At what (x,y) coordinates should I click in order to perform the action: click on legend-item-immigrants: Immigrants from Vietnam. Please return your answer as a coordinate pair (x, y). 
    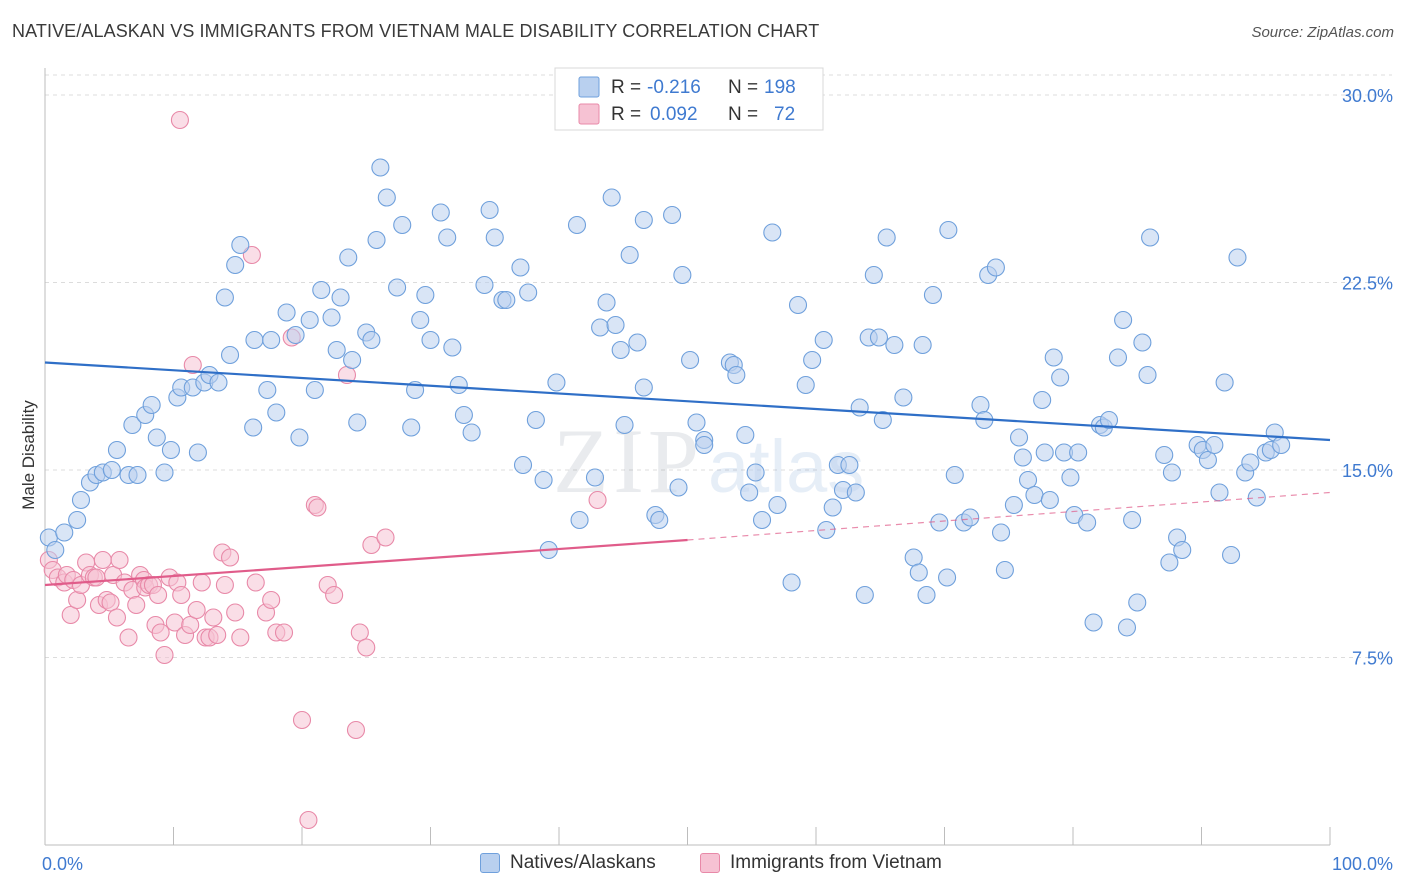
    Looking at the image, I should click on (821, 863).